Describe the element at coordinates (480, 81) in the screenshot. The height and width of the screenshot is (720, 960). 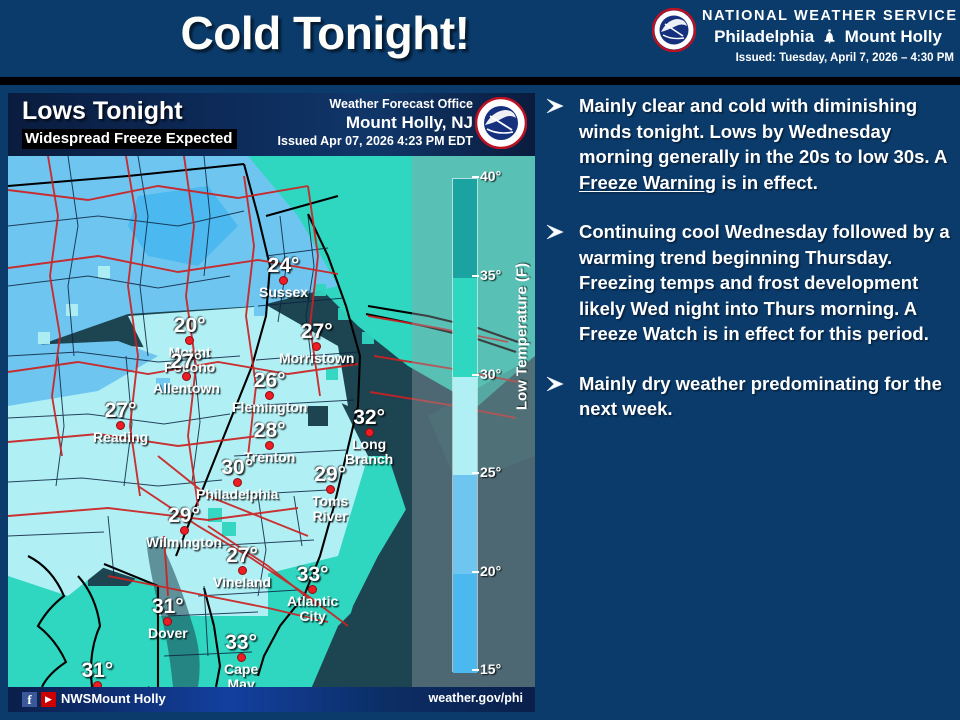
I see `header-divider` at that location.